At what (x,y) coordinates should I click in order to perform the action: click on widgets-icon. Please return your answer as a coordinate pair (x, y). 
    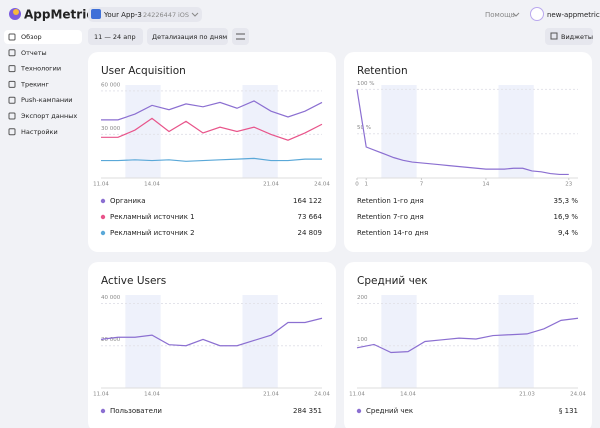
    Looking at the image, I should click on (554, 36).